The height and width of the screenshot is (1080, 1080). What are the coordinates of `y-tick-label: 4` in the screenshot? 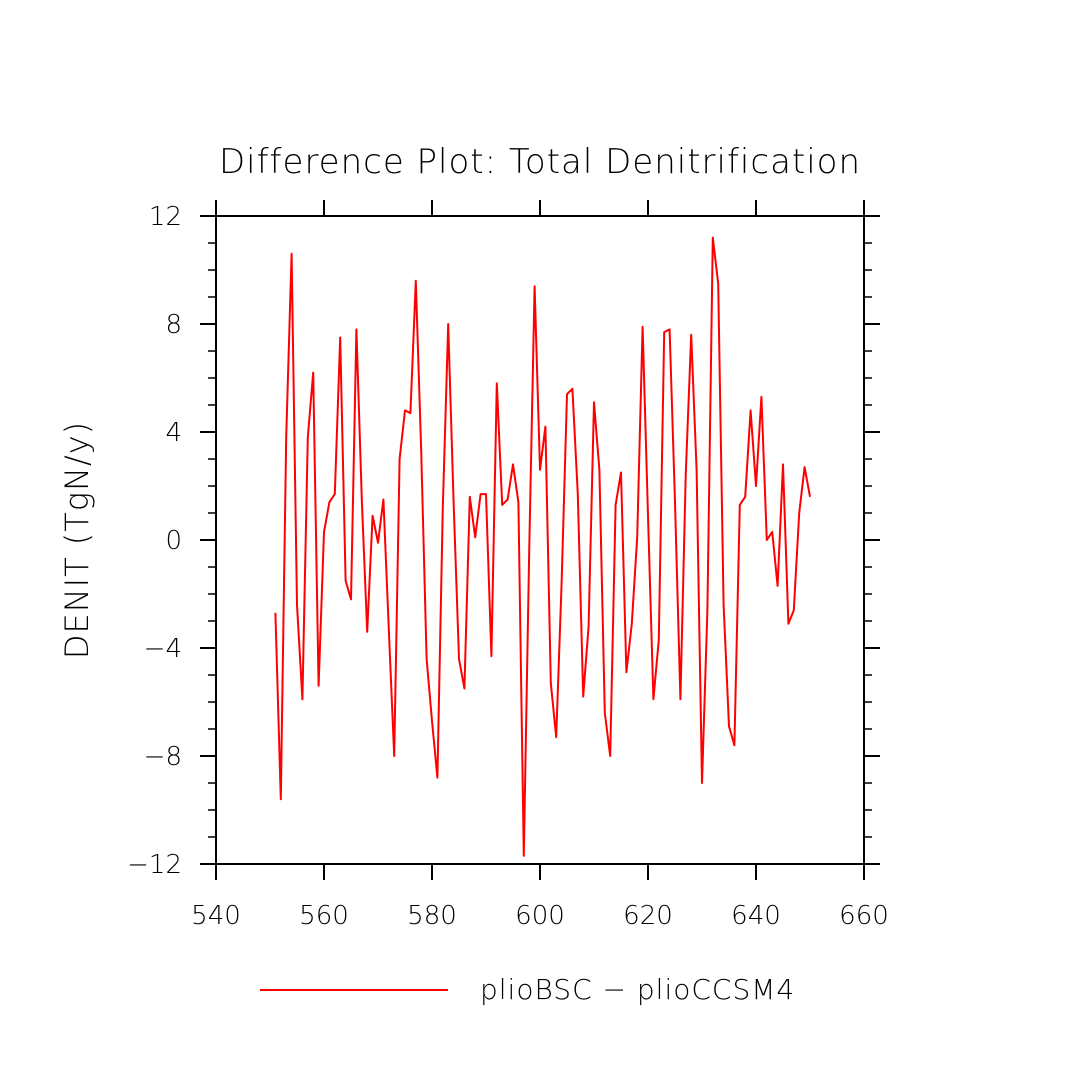 It's located at (173, 433).